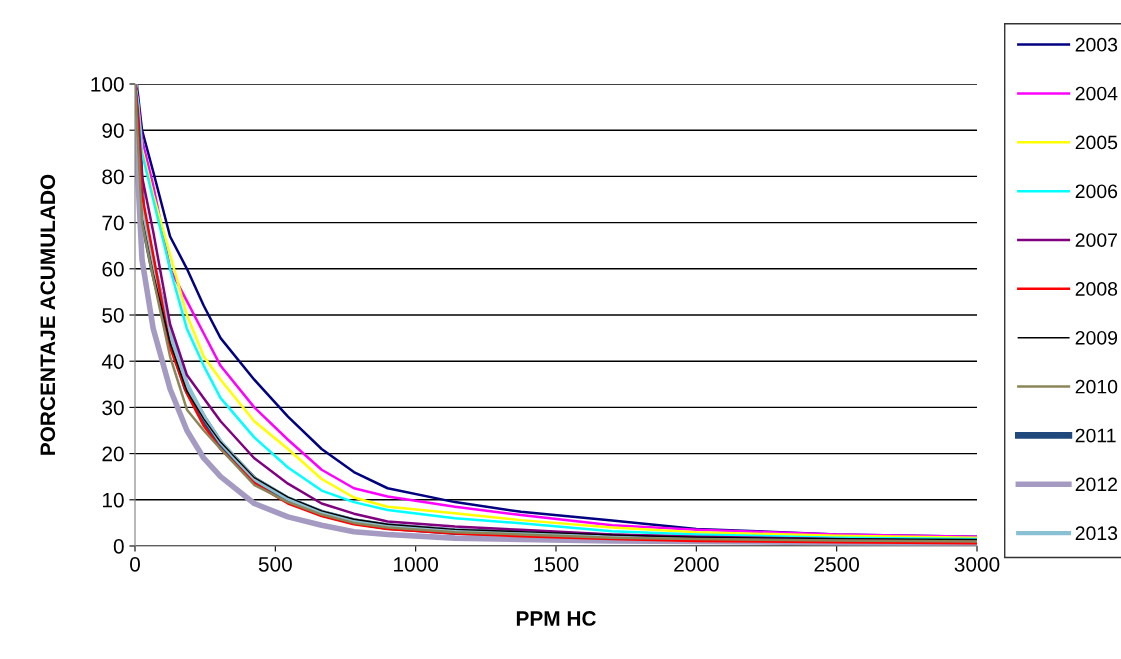 This screenshot has height=659, width=1121. Describe the element at coordinates (1096, 289) in the screenshot. I see `legend-label: 2008` at that location.